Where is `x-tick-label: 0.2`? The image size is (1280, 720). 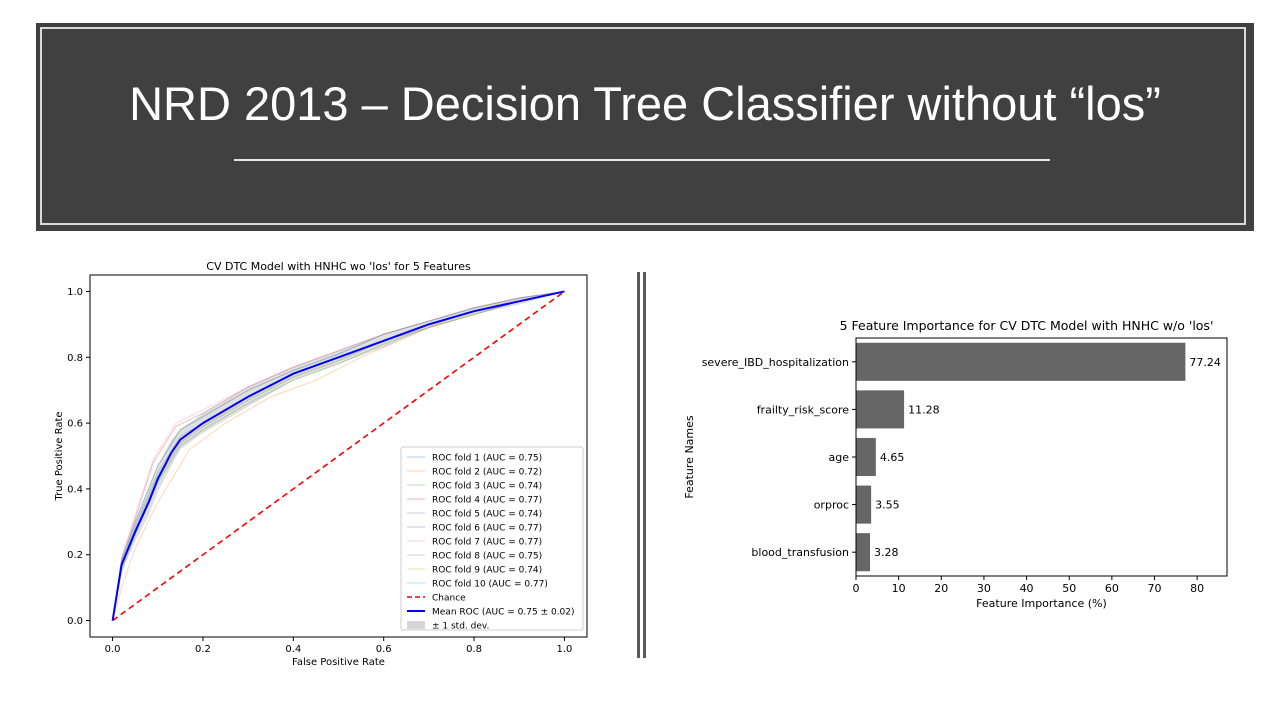
x-tick-label: 0.2 is located at coordinates (203, 649).